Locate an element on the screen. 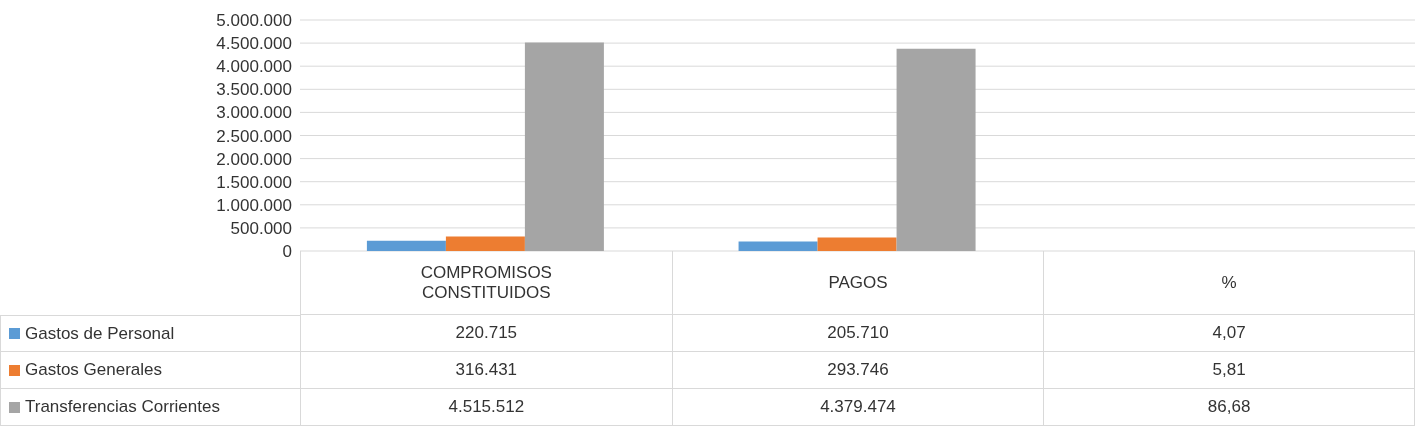 The image size is (1417, 428). y-tick-label: 4.500.000 is located at coordinates (254, 44).